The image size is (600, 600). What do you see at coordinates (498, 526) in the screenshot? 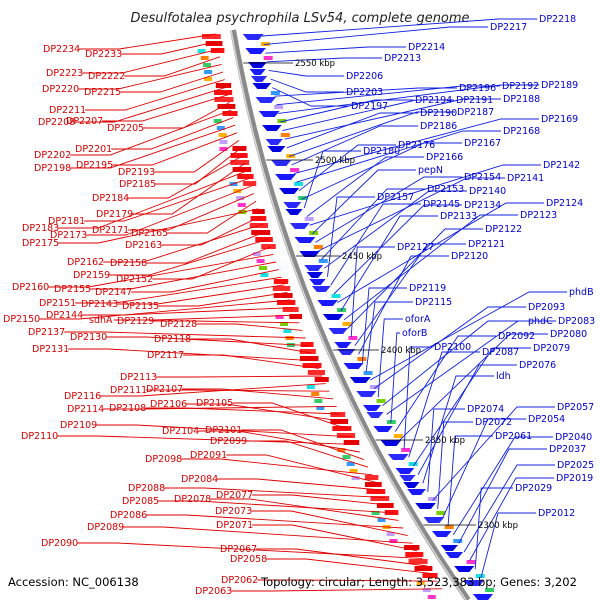
I see `scale-label: 2300 kbp` at bounding box center [498, 526].